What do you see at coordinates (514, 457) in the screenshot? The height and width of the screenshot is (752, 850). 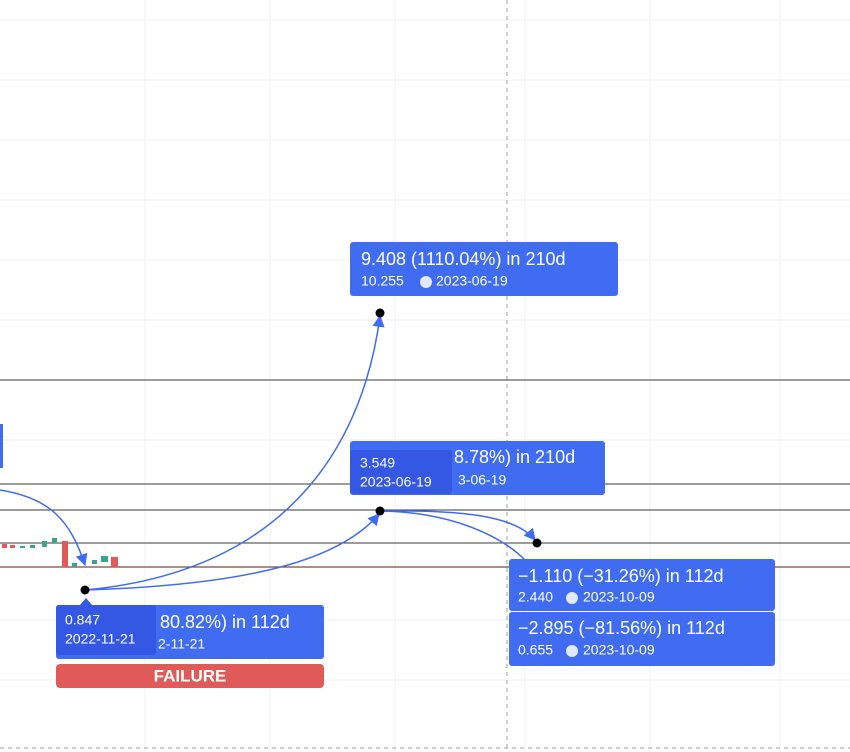 I see `label-text: 8.78%) in 210d` at bounding box center [514, 457].